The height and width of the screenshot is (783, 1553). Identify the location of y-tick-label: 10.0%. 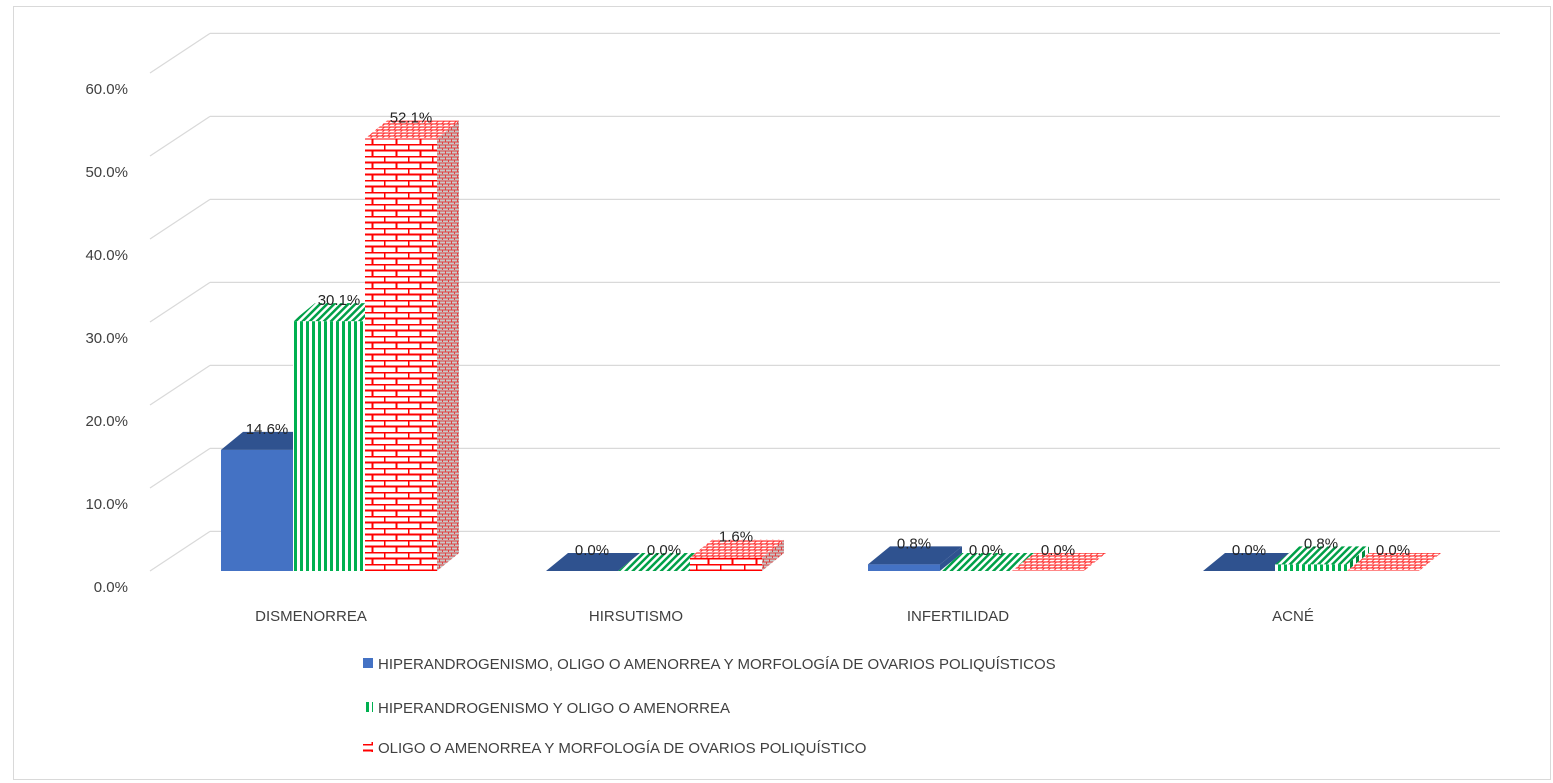
(106, 504).